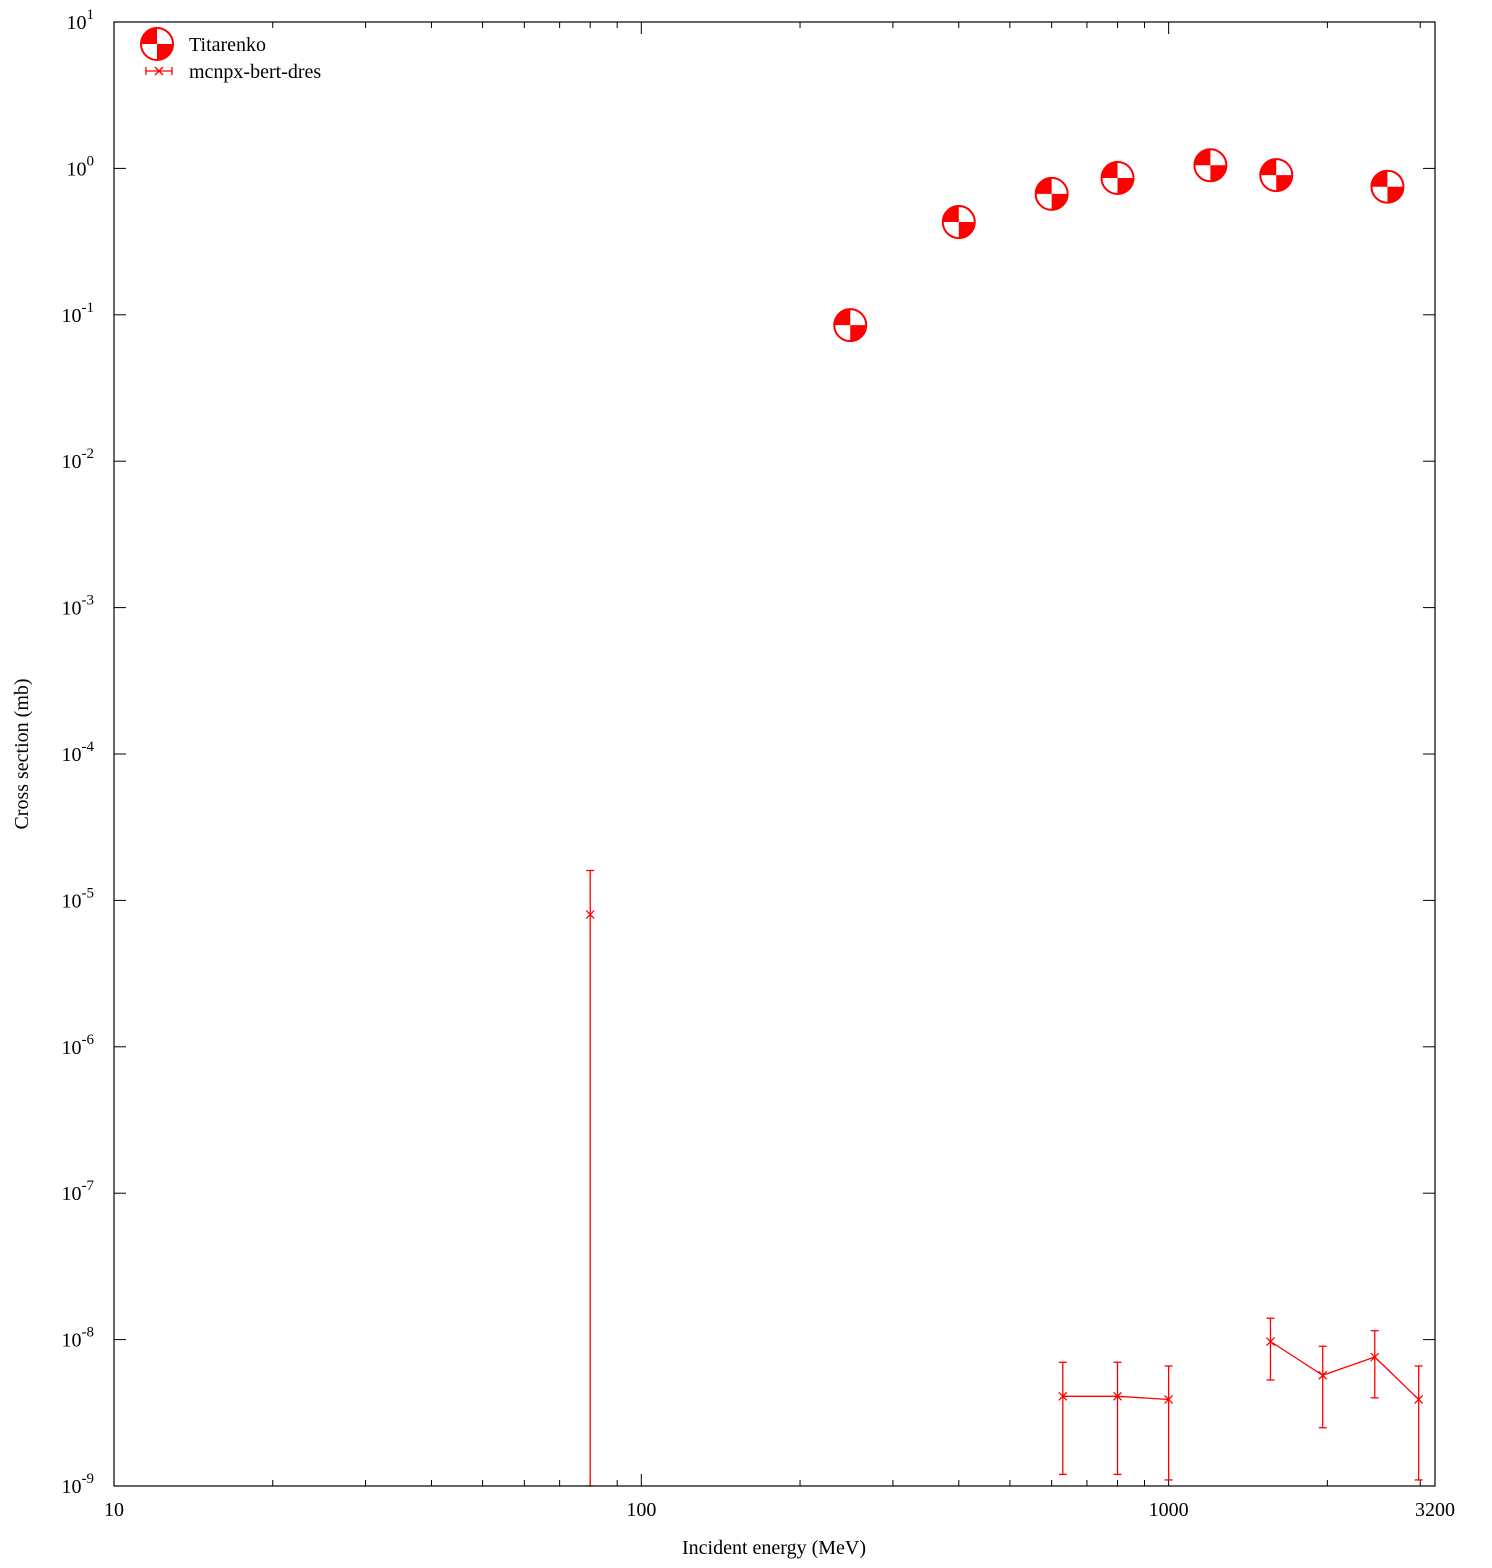 This screenshot has width=1492, height=1568. What do you see at coordinates (1435, 1510) in the screenshot?
I see `x-tick-label: 3200` at bounding box center [1435, 1510].